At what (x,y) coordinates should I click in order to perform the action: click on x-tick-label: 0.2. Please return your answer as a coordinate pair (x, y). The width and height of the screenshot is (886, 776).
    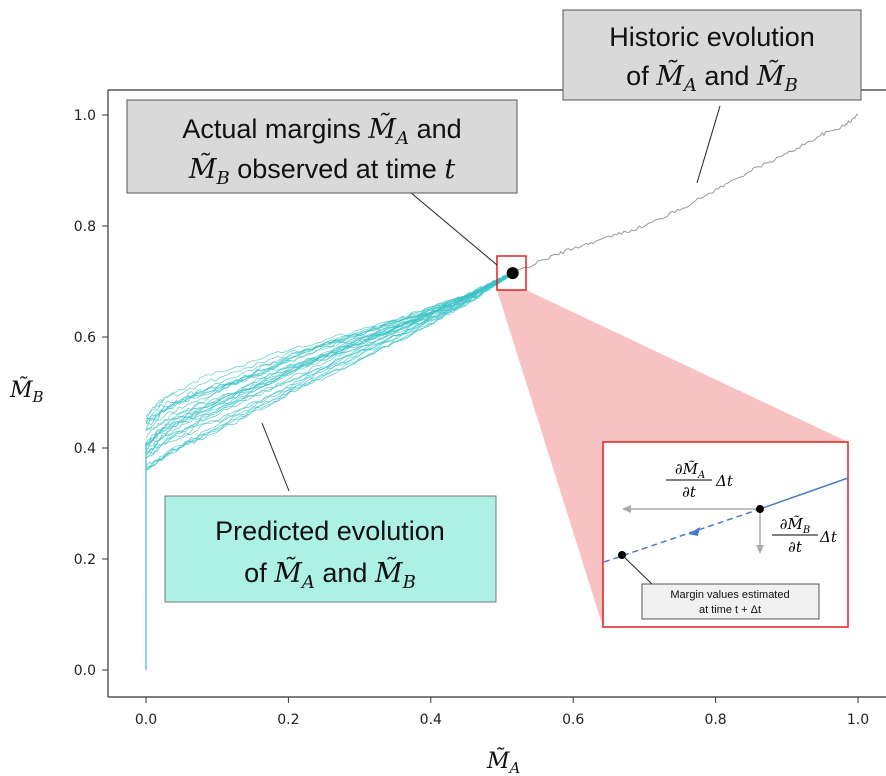
    Looking at the image, I should click on (288, 720).